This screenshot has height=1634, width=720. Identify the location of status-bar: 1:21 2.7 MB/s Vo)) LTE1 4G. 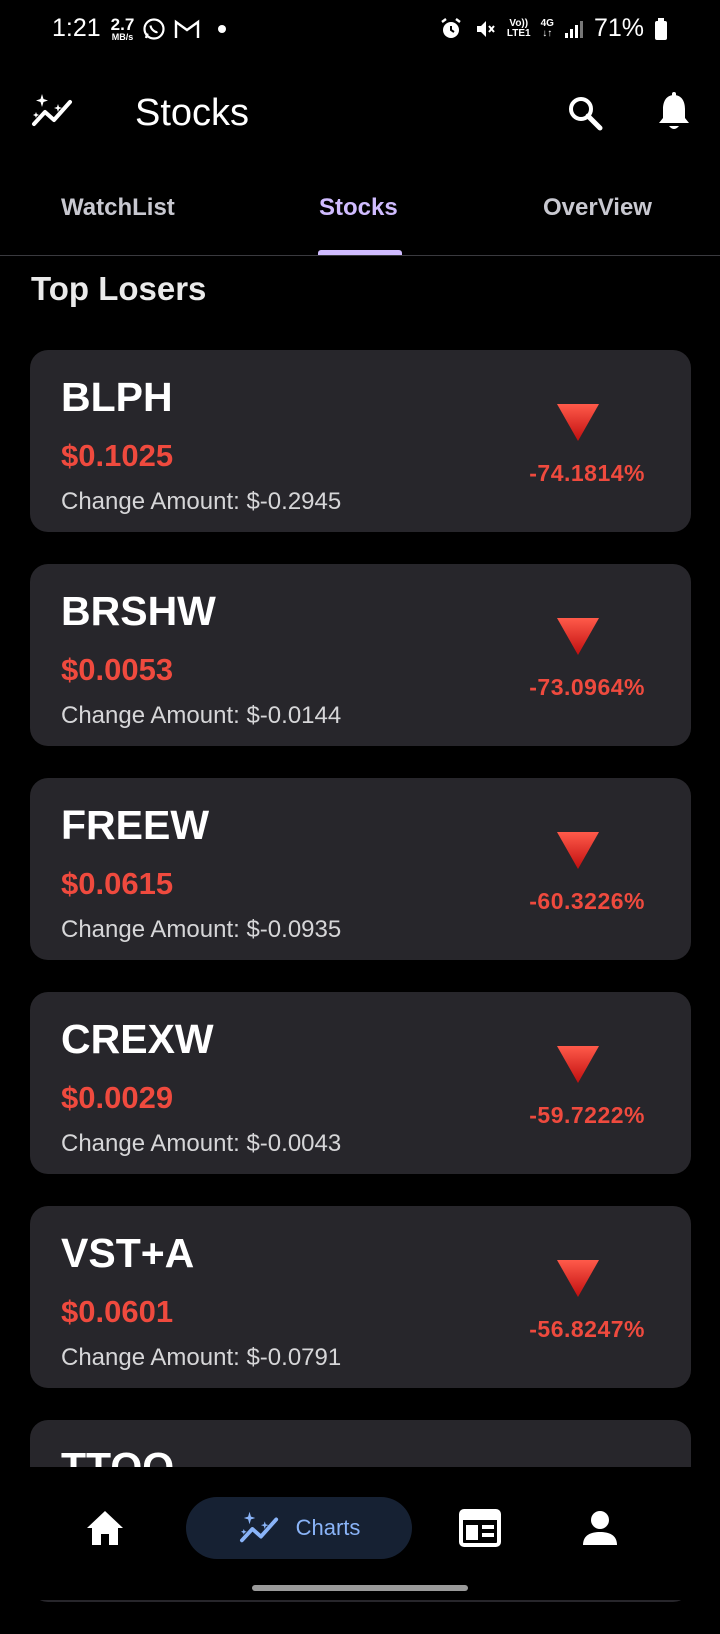
(360, 32).